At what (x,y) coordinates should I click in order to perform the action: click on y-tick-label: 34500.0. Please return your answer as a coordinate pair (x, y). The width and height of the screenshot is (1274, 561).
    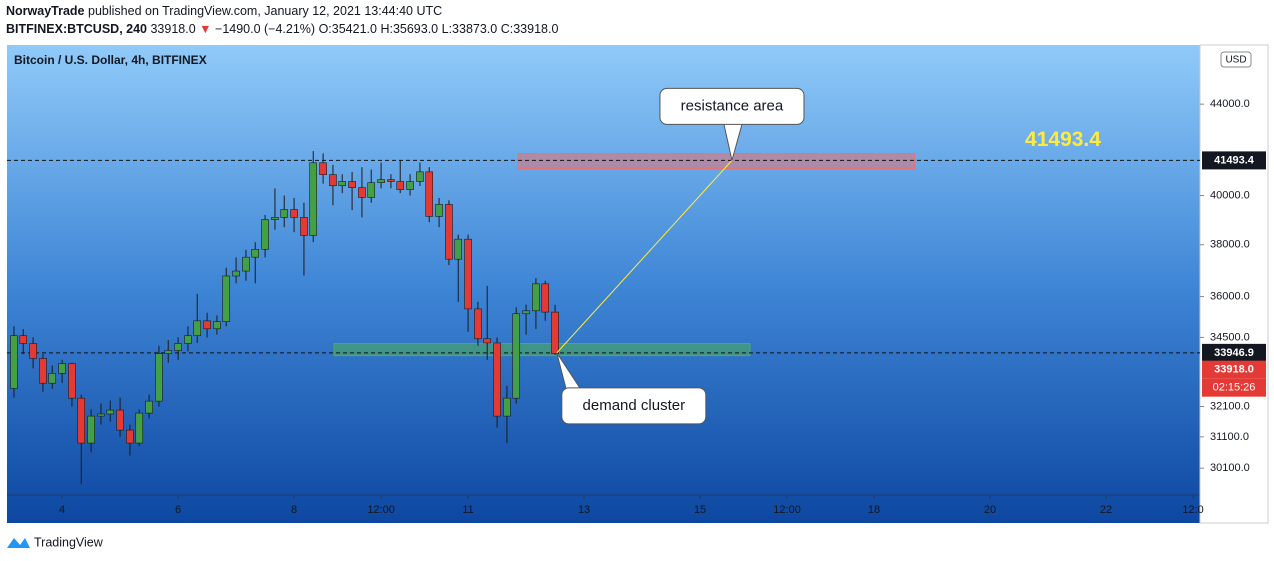
    Looking at the image, I should click on (1230, 337).